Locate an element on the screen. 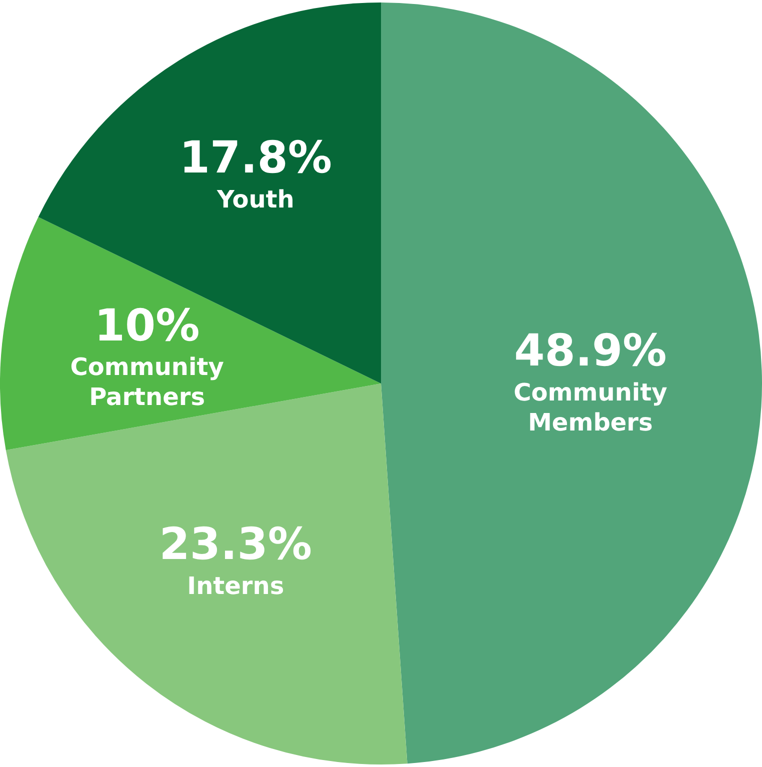  slice-label: Community Partners is located at coordinates (147, 382).